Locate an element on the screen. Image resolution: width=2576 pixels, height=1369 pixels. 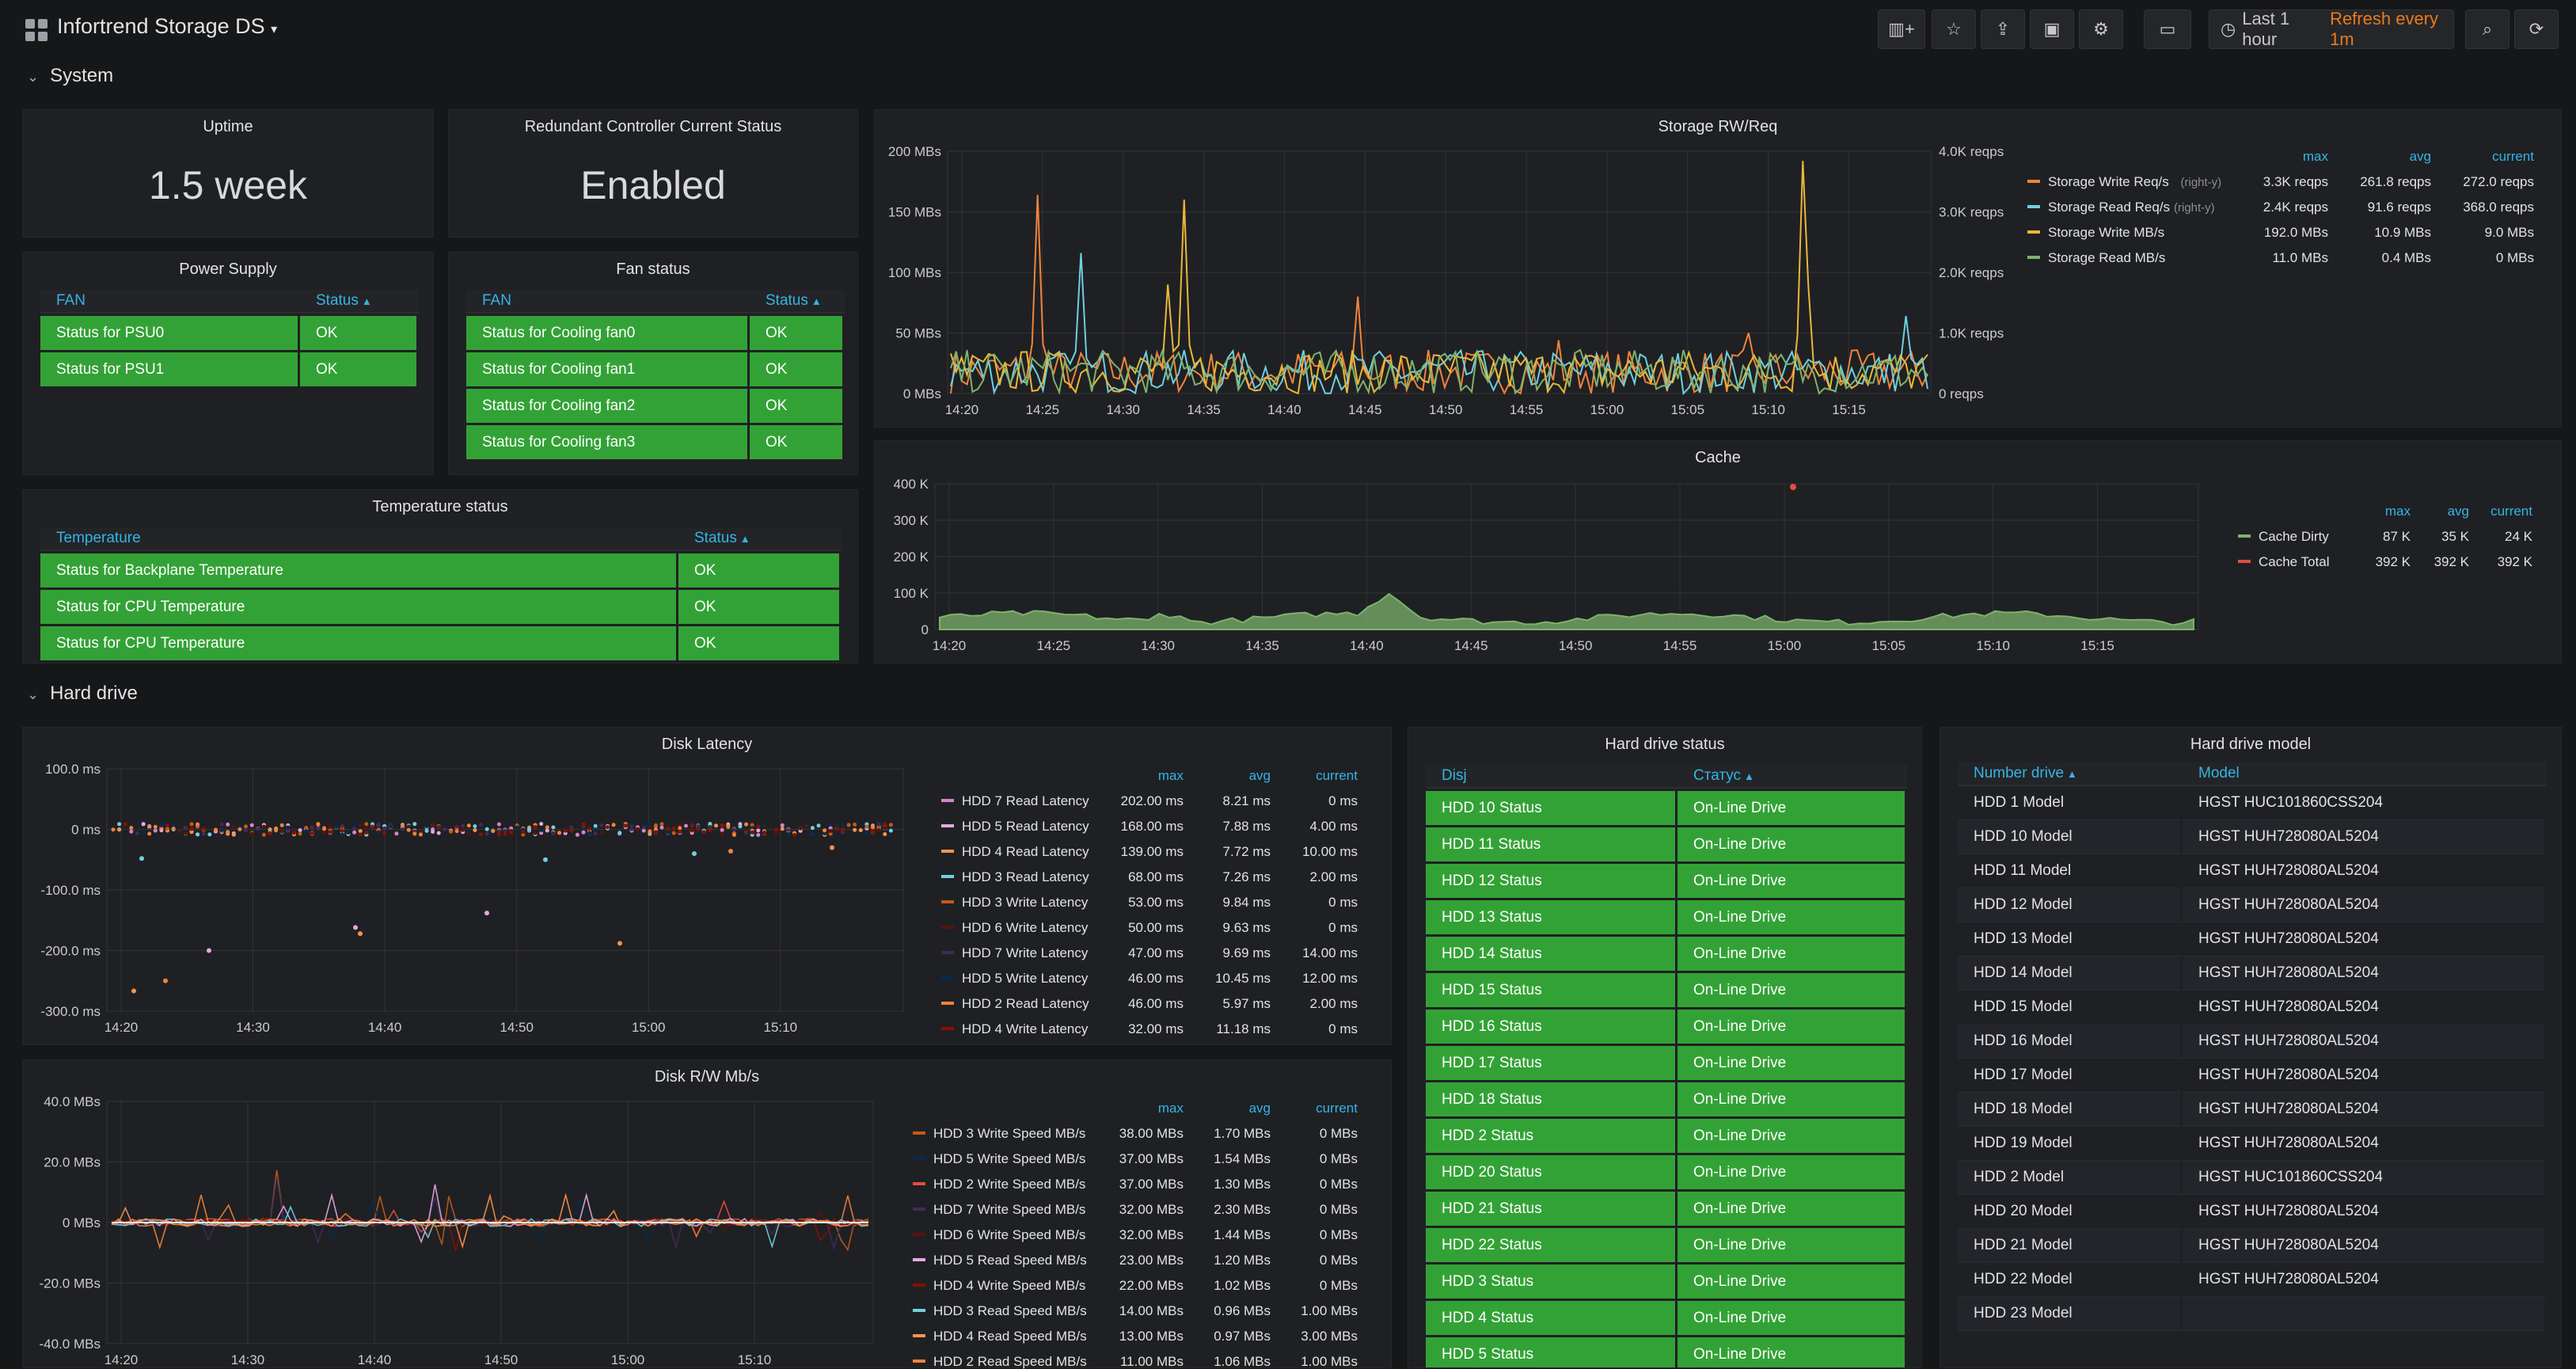
legend-series-name: HDD 2 Read Speed MB/s is located at coordinates (1010, 1361).